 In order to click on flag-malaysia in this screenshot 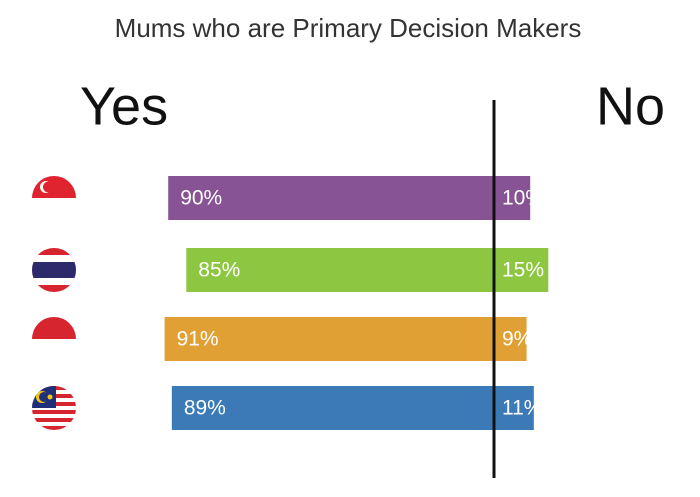, I will do `click(54, 408)`.